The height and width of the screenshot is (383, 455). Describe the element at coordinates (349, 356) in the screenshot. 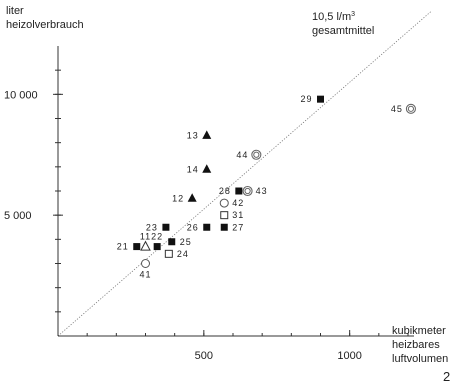

I see `x-tick-label: 1000` at that location.